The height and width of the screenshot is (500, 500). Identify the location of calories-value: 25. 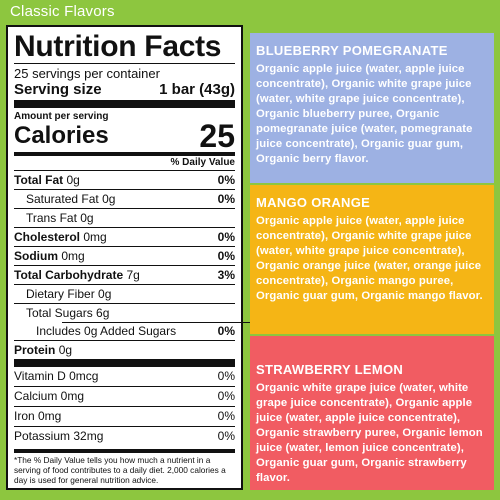
(217, 136).